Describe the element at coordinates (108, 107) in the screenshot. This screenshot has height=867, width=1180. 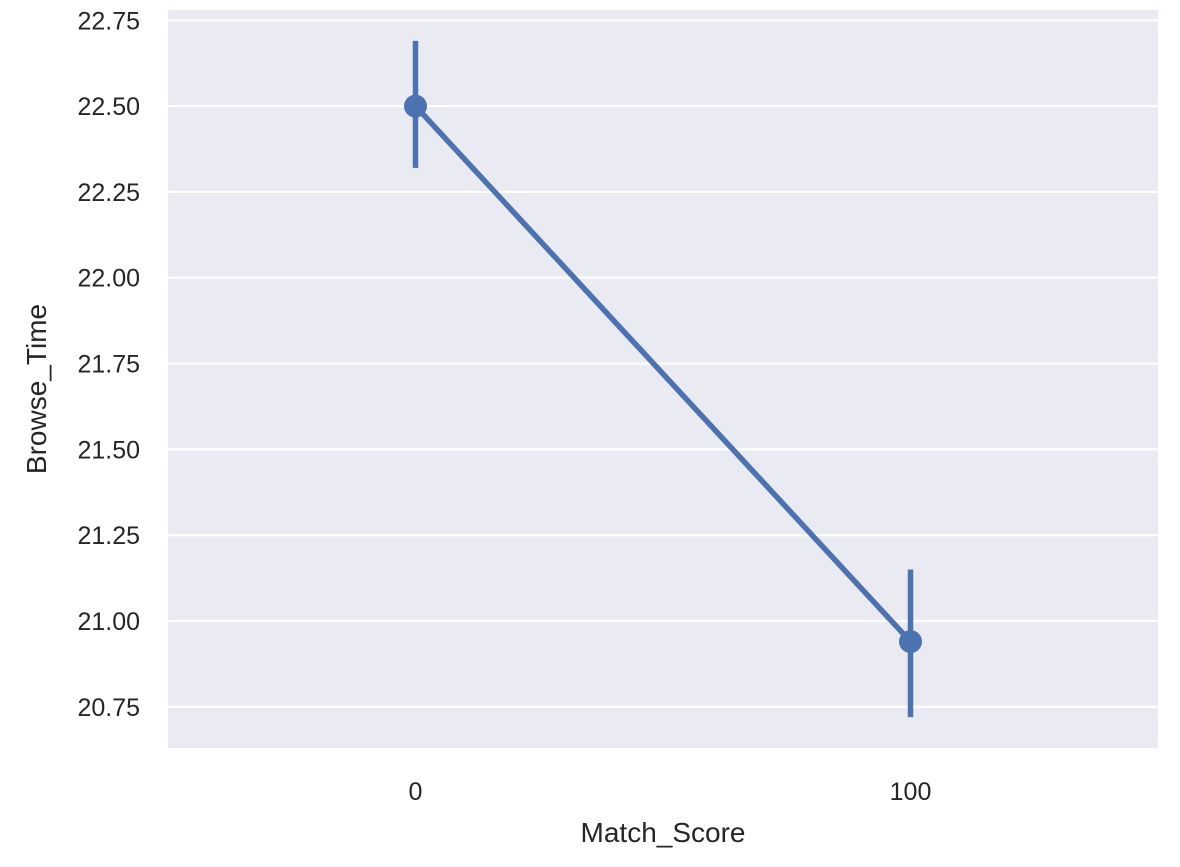
I see `y-tick-label: 22.50` at that location.